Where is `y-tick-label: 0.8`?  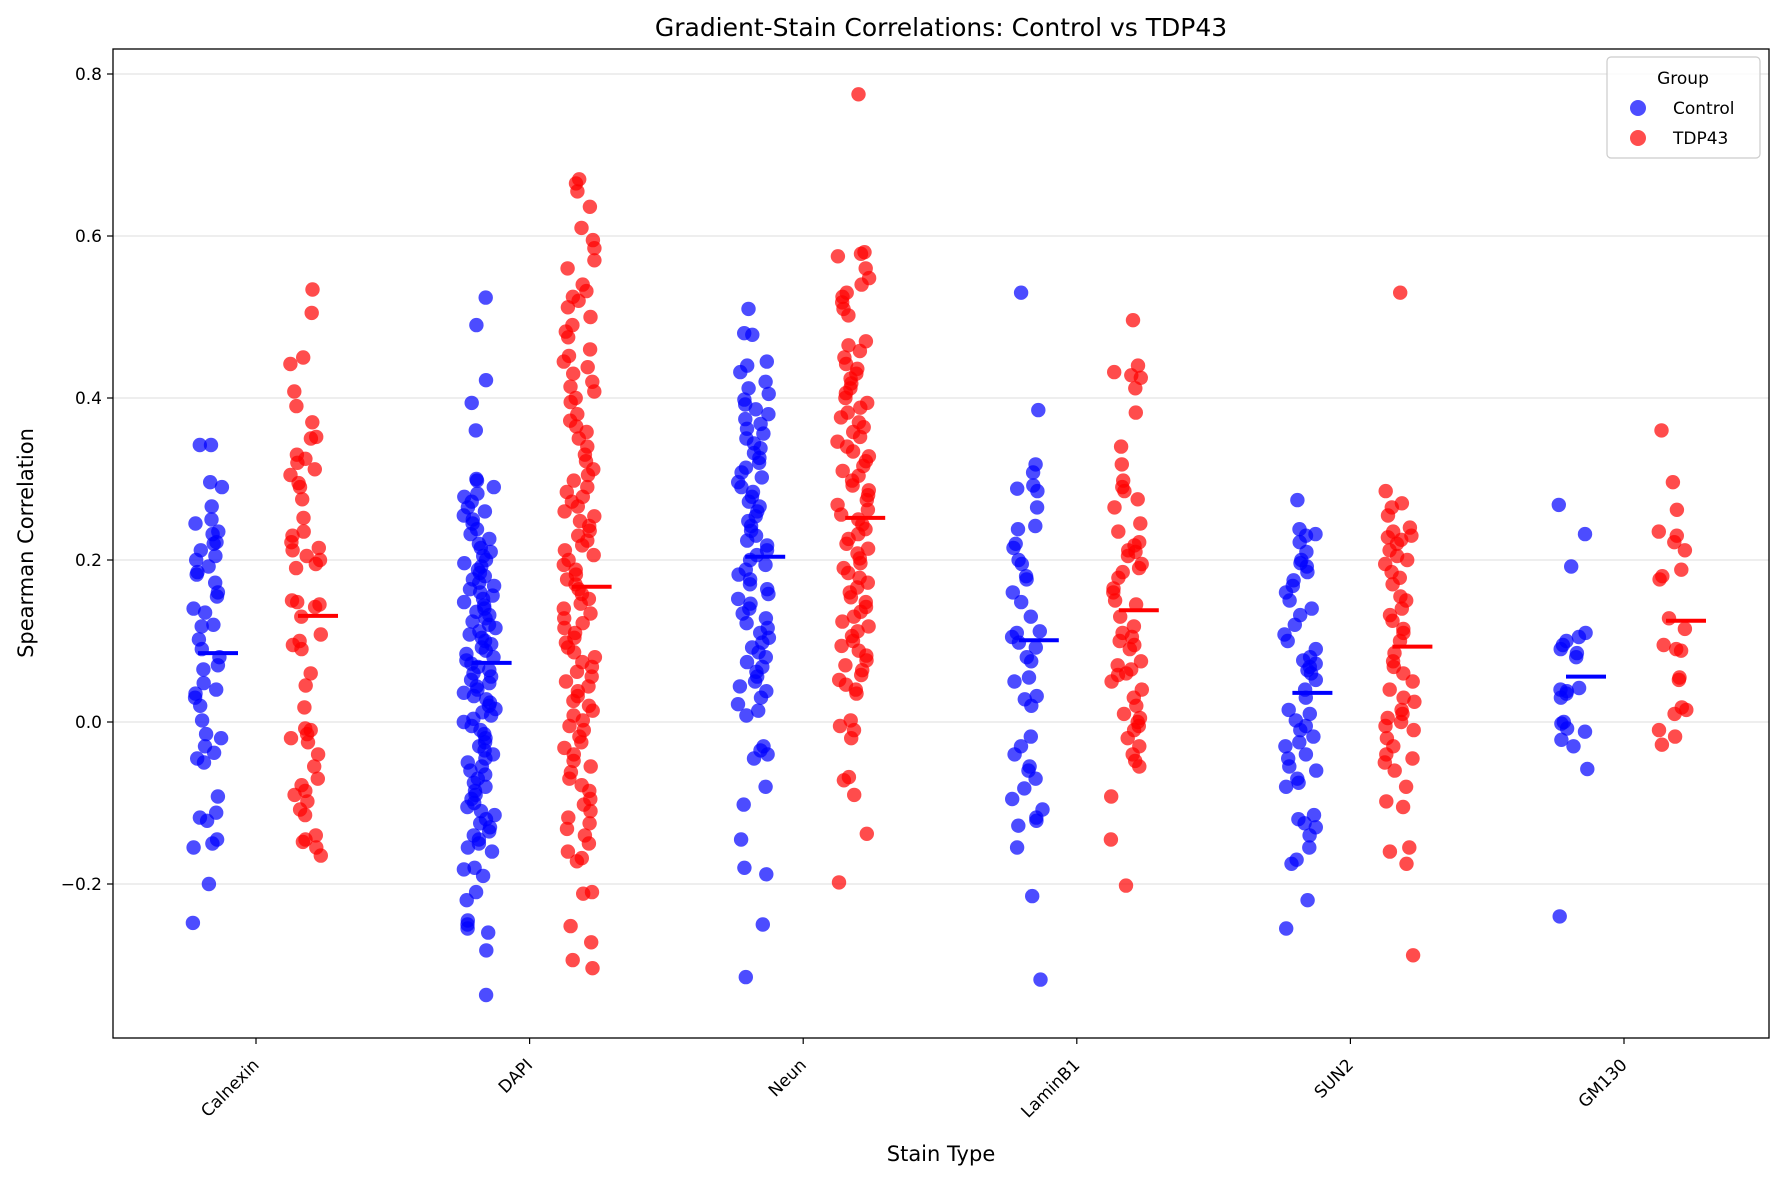
y-tick-label: 0.8 is located at coordinates (88, 75).